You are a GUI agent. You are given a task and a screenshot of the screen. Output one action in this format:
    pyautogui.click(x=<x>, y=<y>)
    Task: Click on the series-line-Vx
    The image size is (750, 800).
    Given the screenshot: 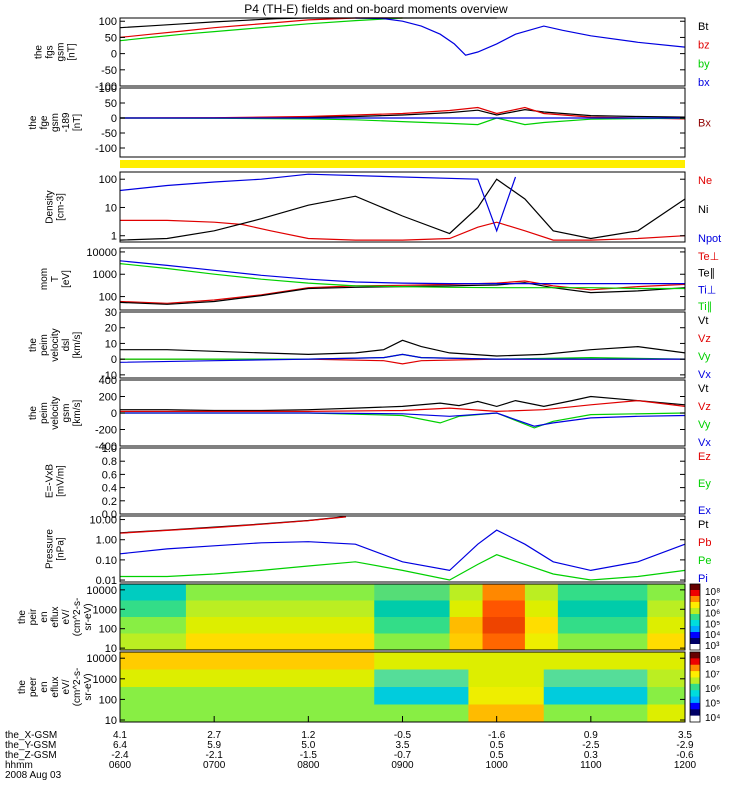 What is the action you would take?
    pyautogui.click(x=403, y=419)
    